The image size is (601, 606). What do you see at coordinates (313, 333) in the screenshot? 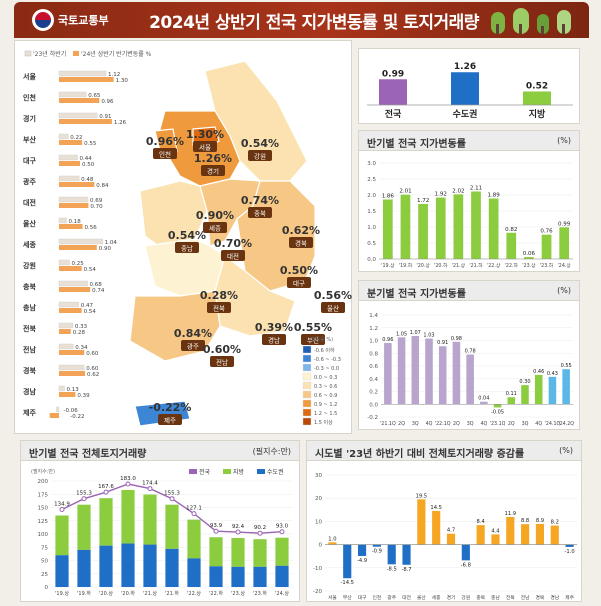
I see `map-label-부산: 0.55% 부산` at bounding box center [313, 333].